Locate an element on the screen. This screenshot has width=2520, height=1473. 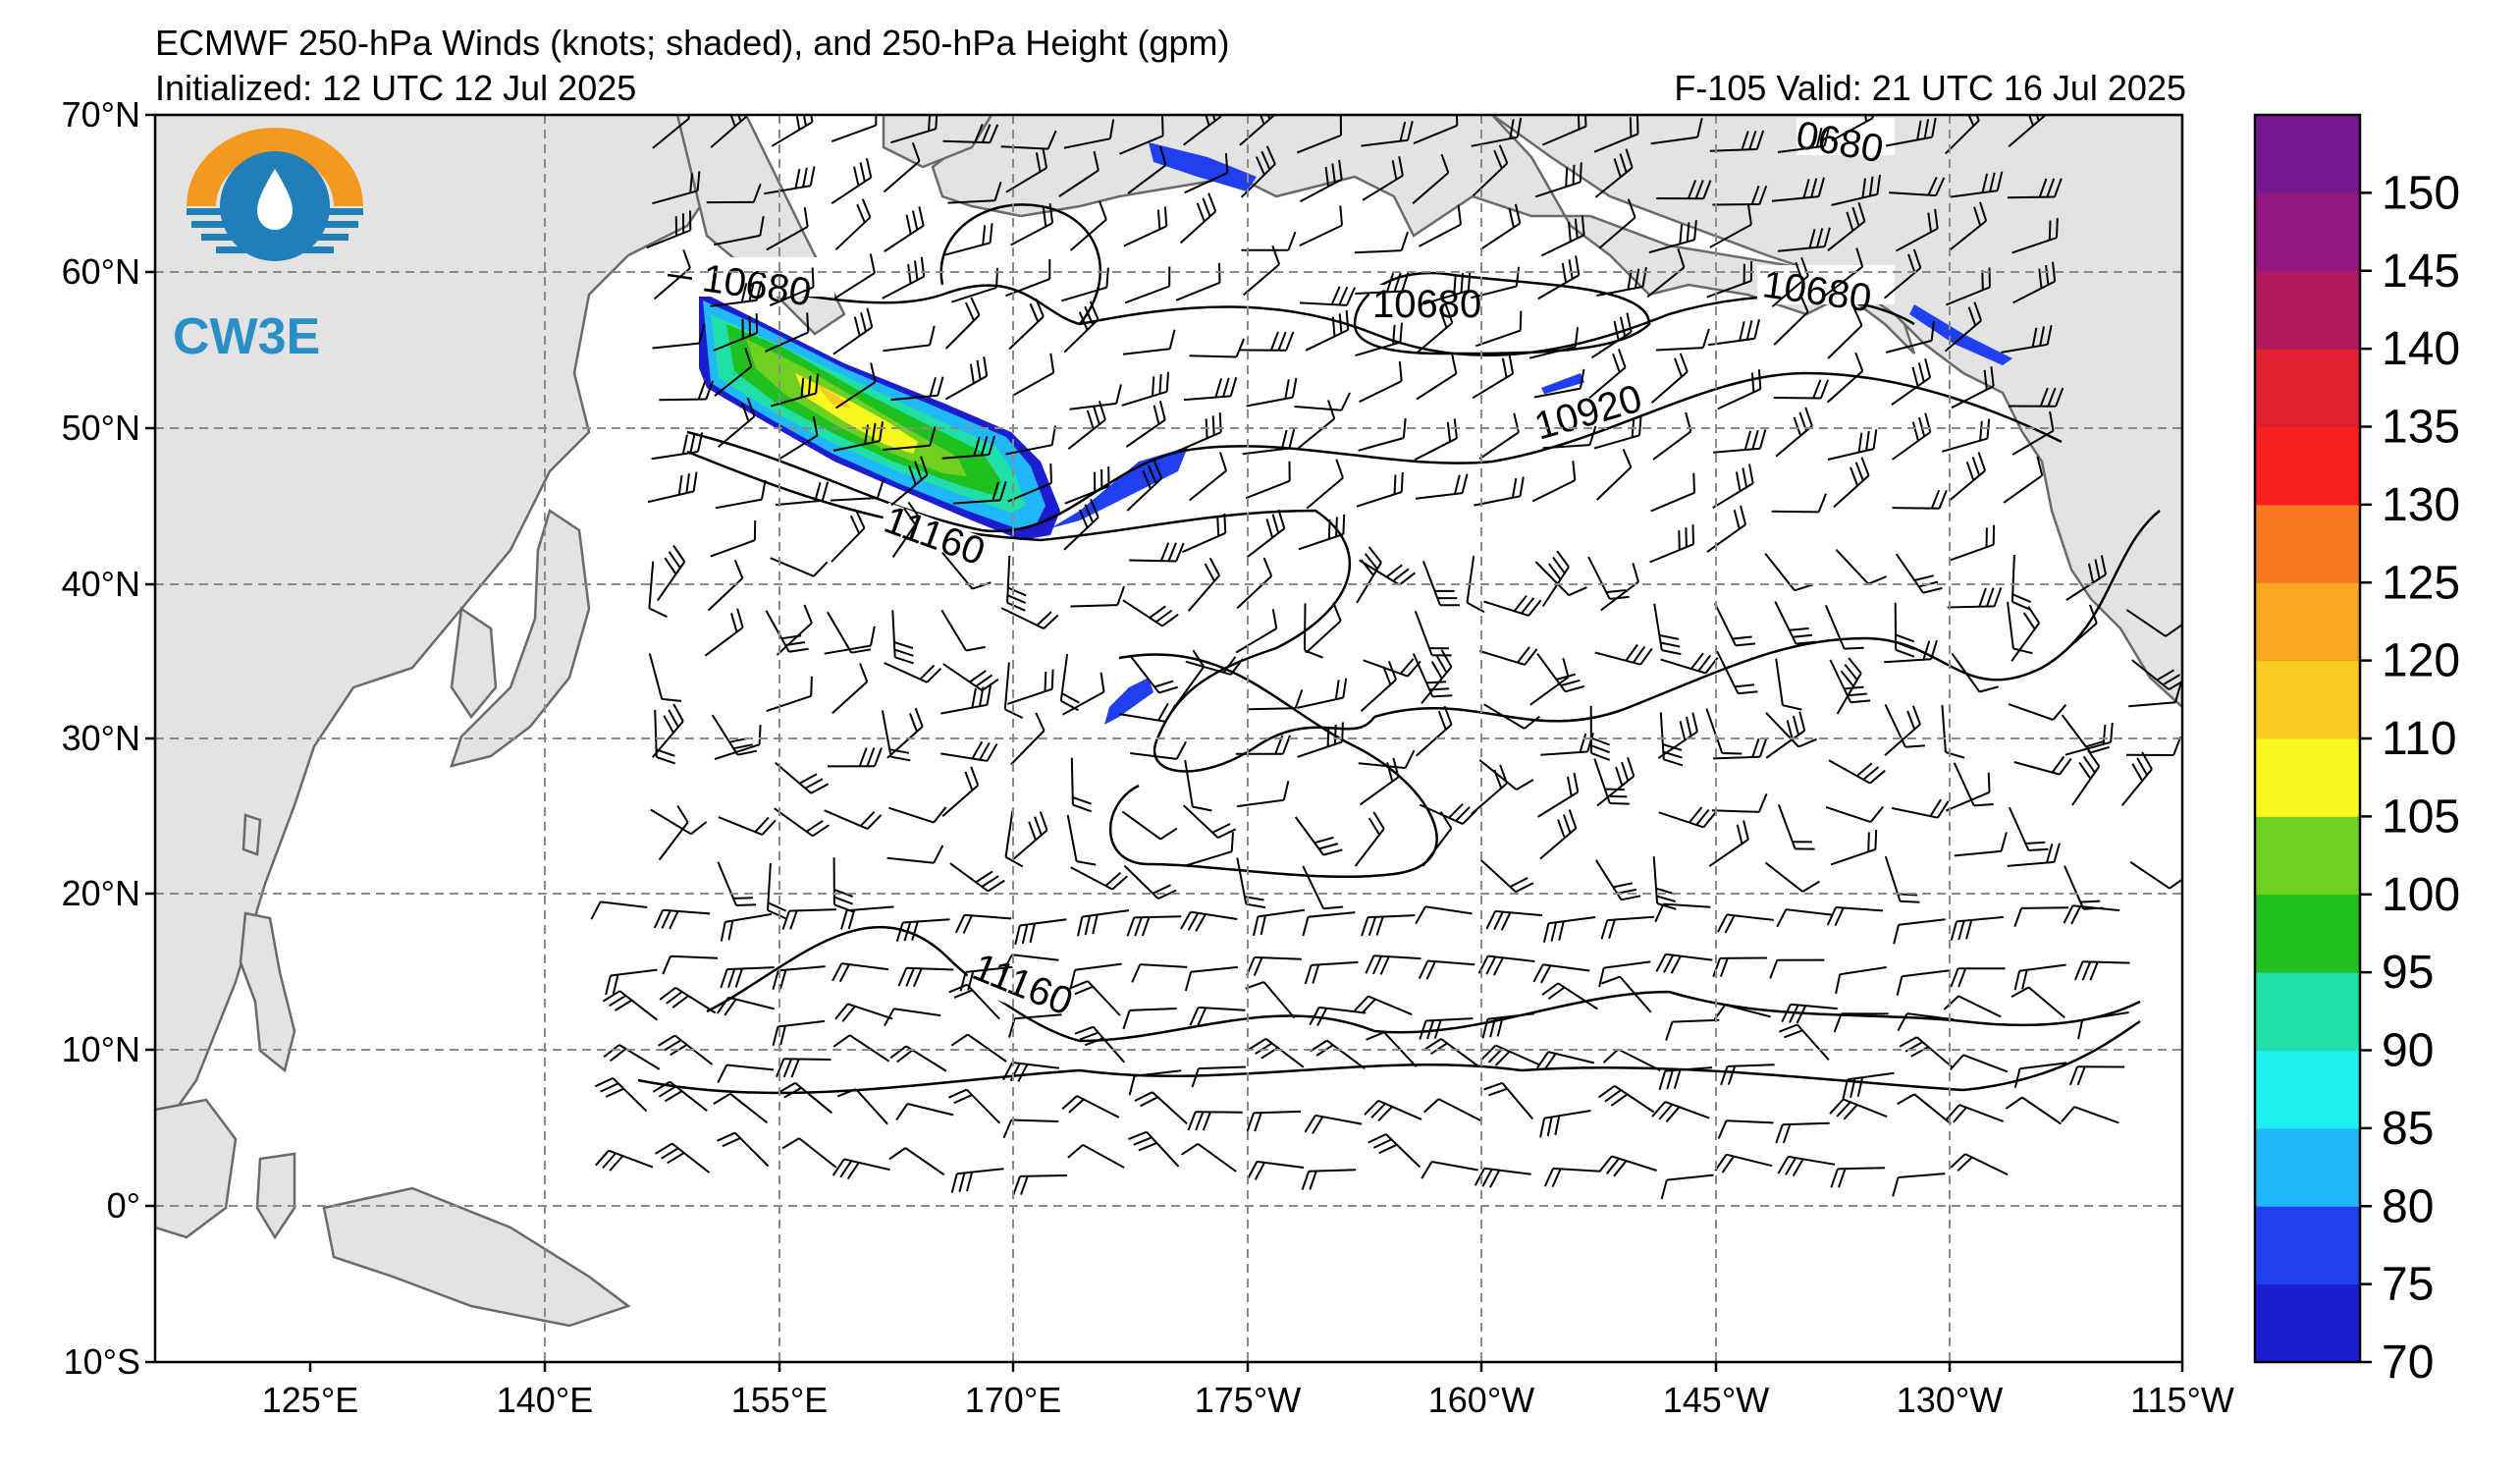
colorbar-tick-label: 85 is located at coordinates (2408, 1129).